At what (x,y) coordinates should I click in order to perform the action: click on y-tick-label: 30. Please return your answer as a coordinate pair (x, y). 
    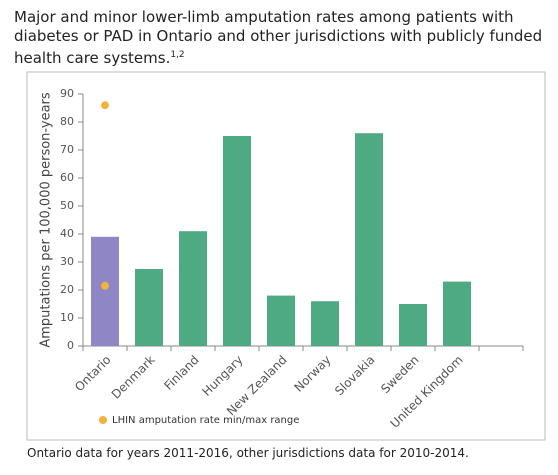
    Looking at the image, I should click on (67, 261).